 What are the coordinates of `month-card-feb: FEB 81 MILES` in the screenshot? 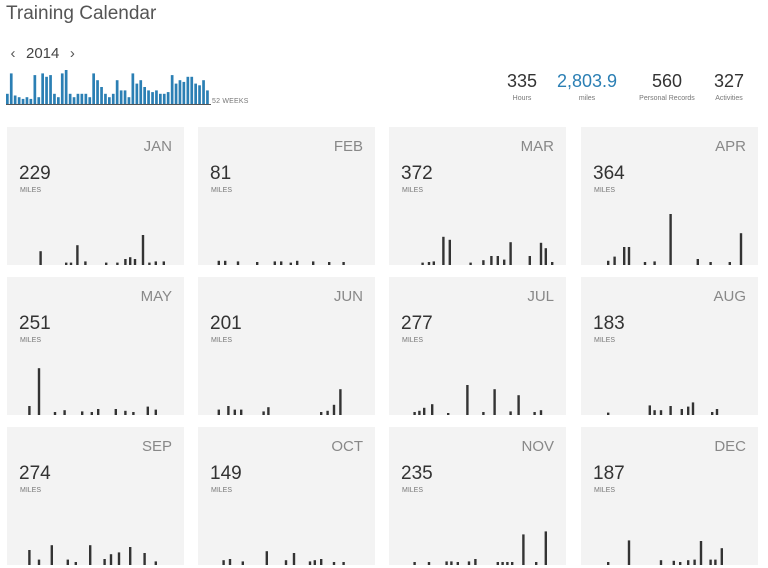 It's located at (286, 196).